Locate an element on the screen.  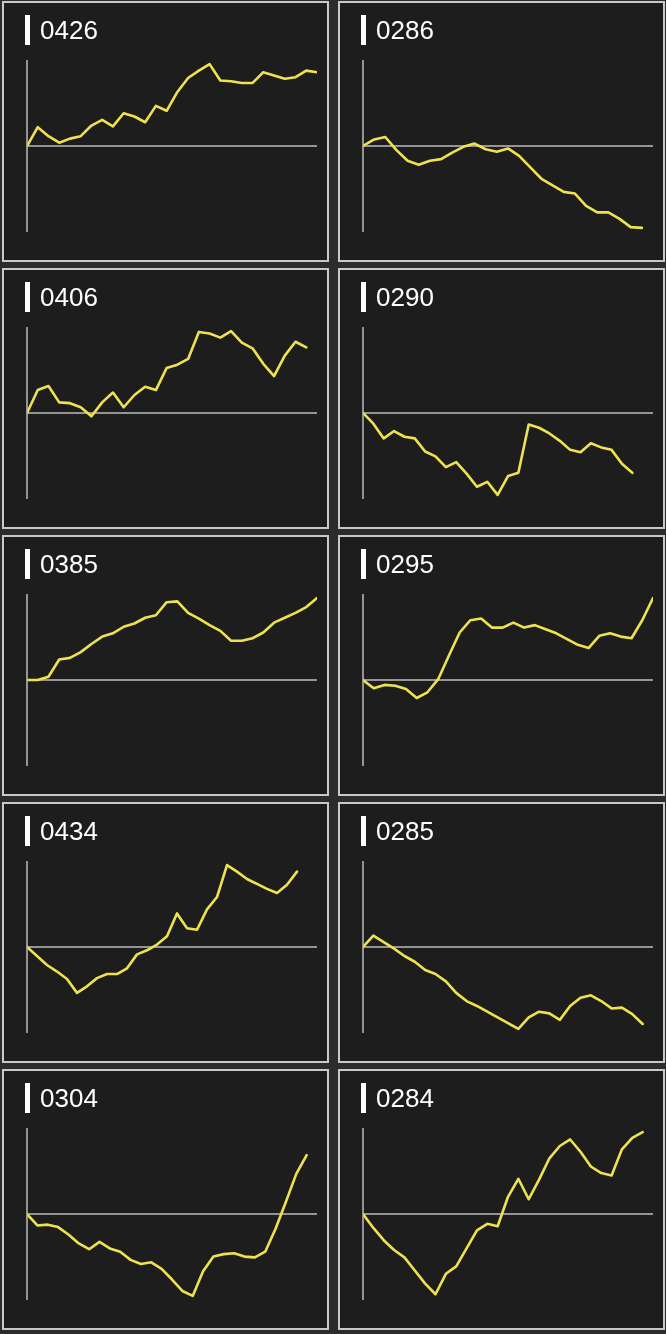
chart-title: 0406 is located at coordinates (69, 297).